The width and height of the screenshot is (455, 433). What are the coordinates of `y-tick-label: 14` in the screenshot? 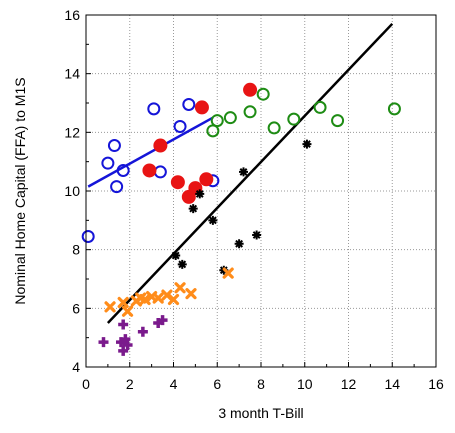 It's located at (72, 74).